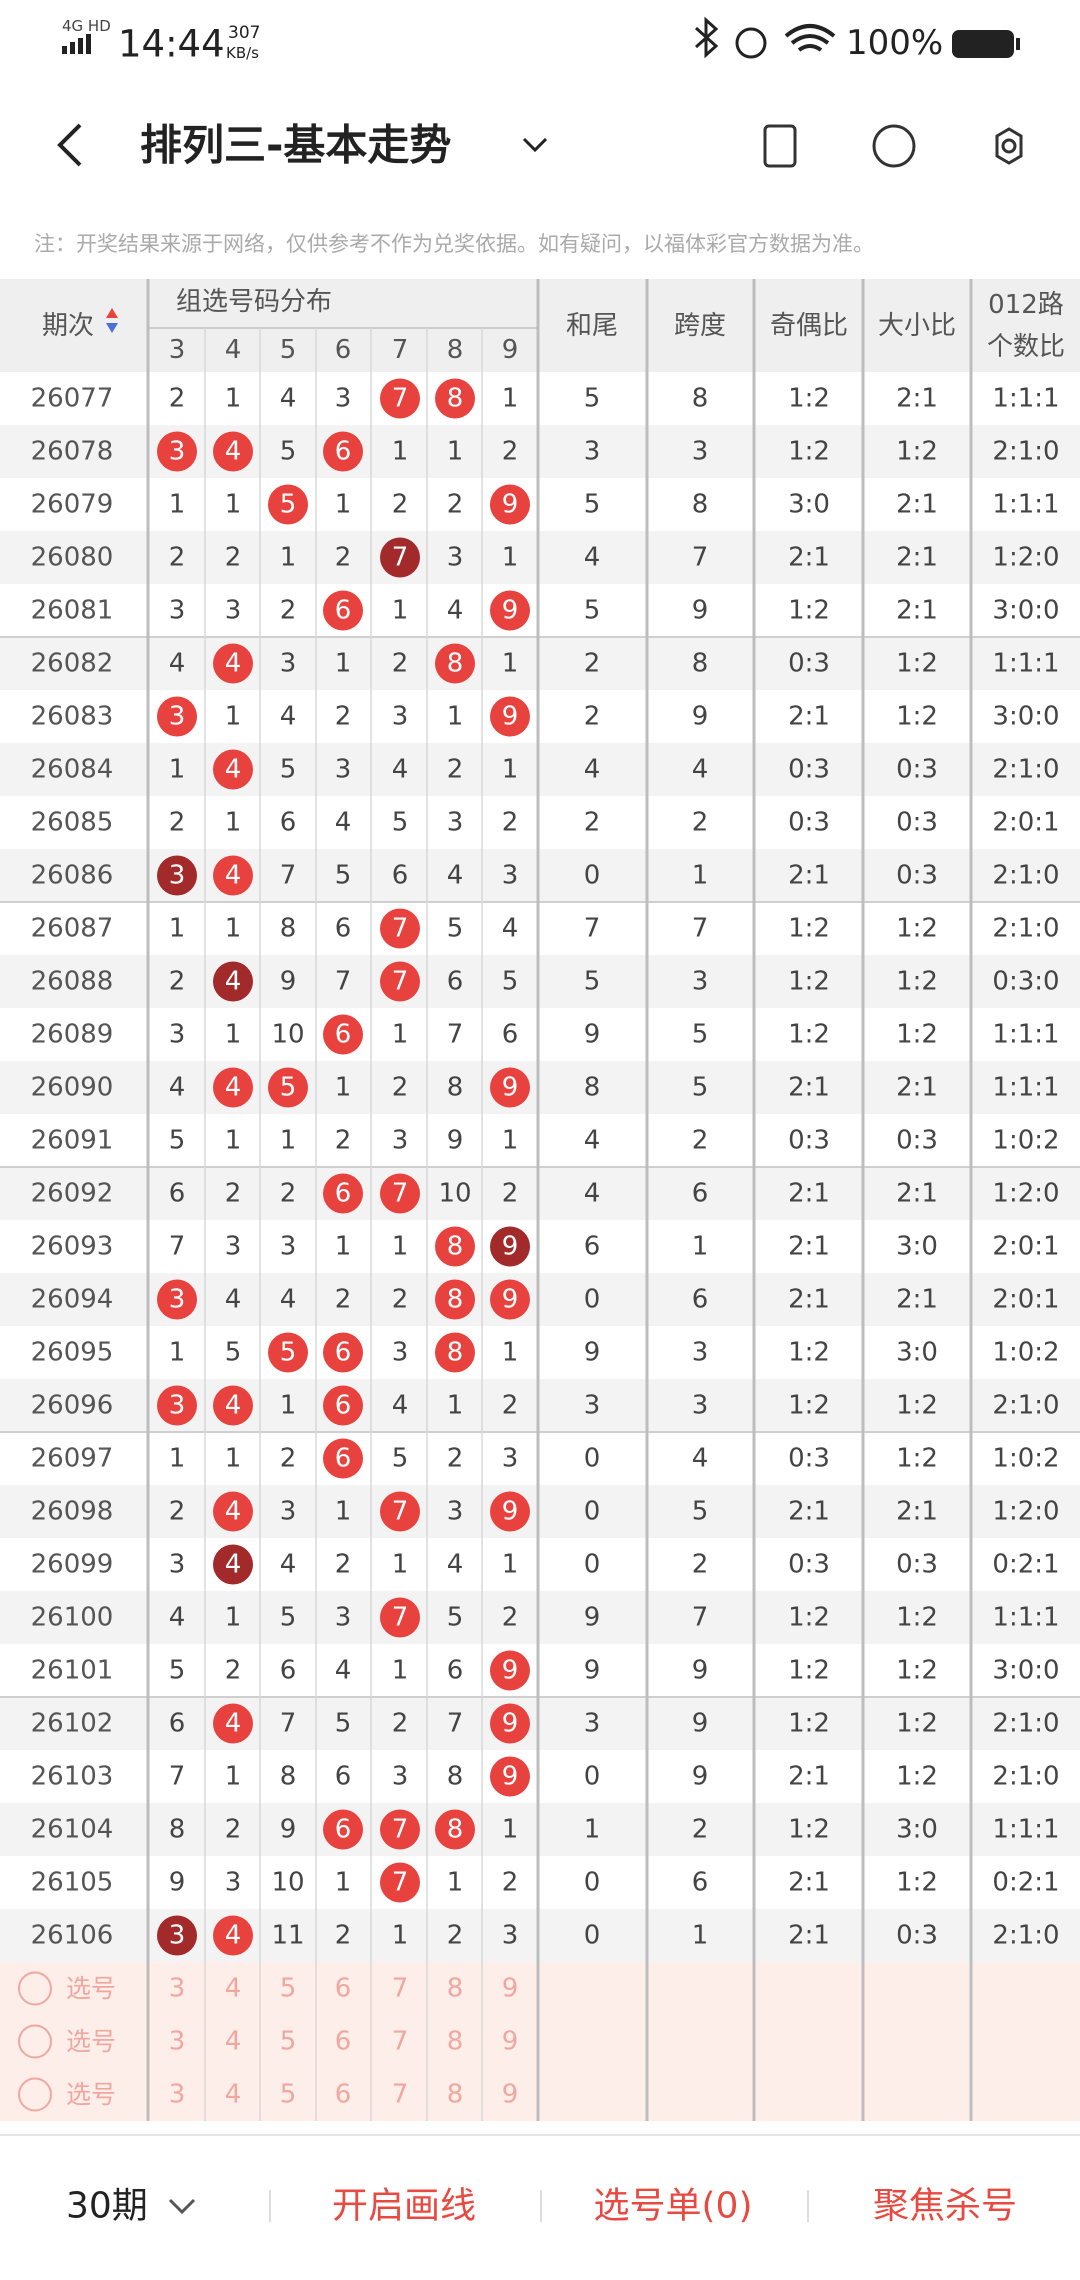 This screenshot has width=1080, height=2280. I want to click on span: 6, so click(700, 1300).